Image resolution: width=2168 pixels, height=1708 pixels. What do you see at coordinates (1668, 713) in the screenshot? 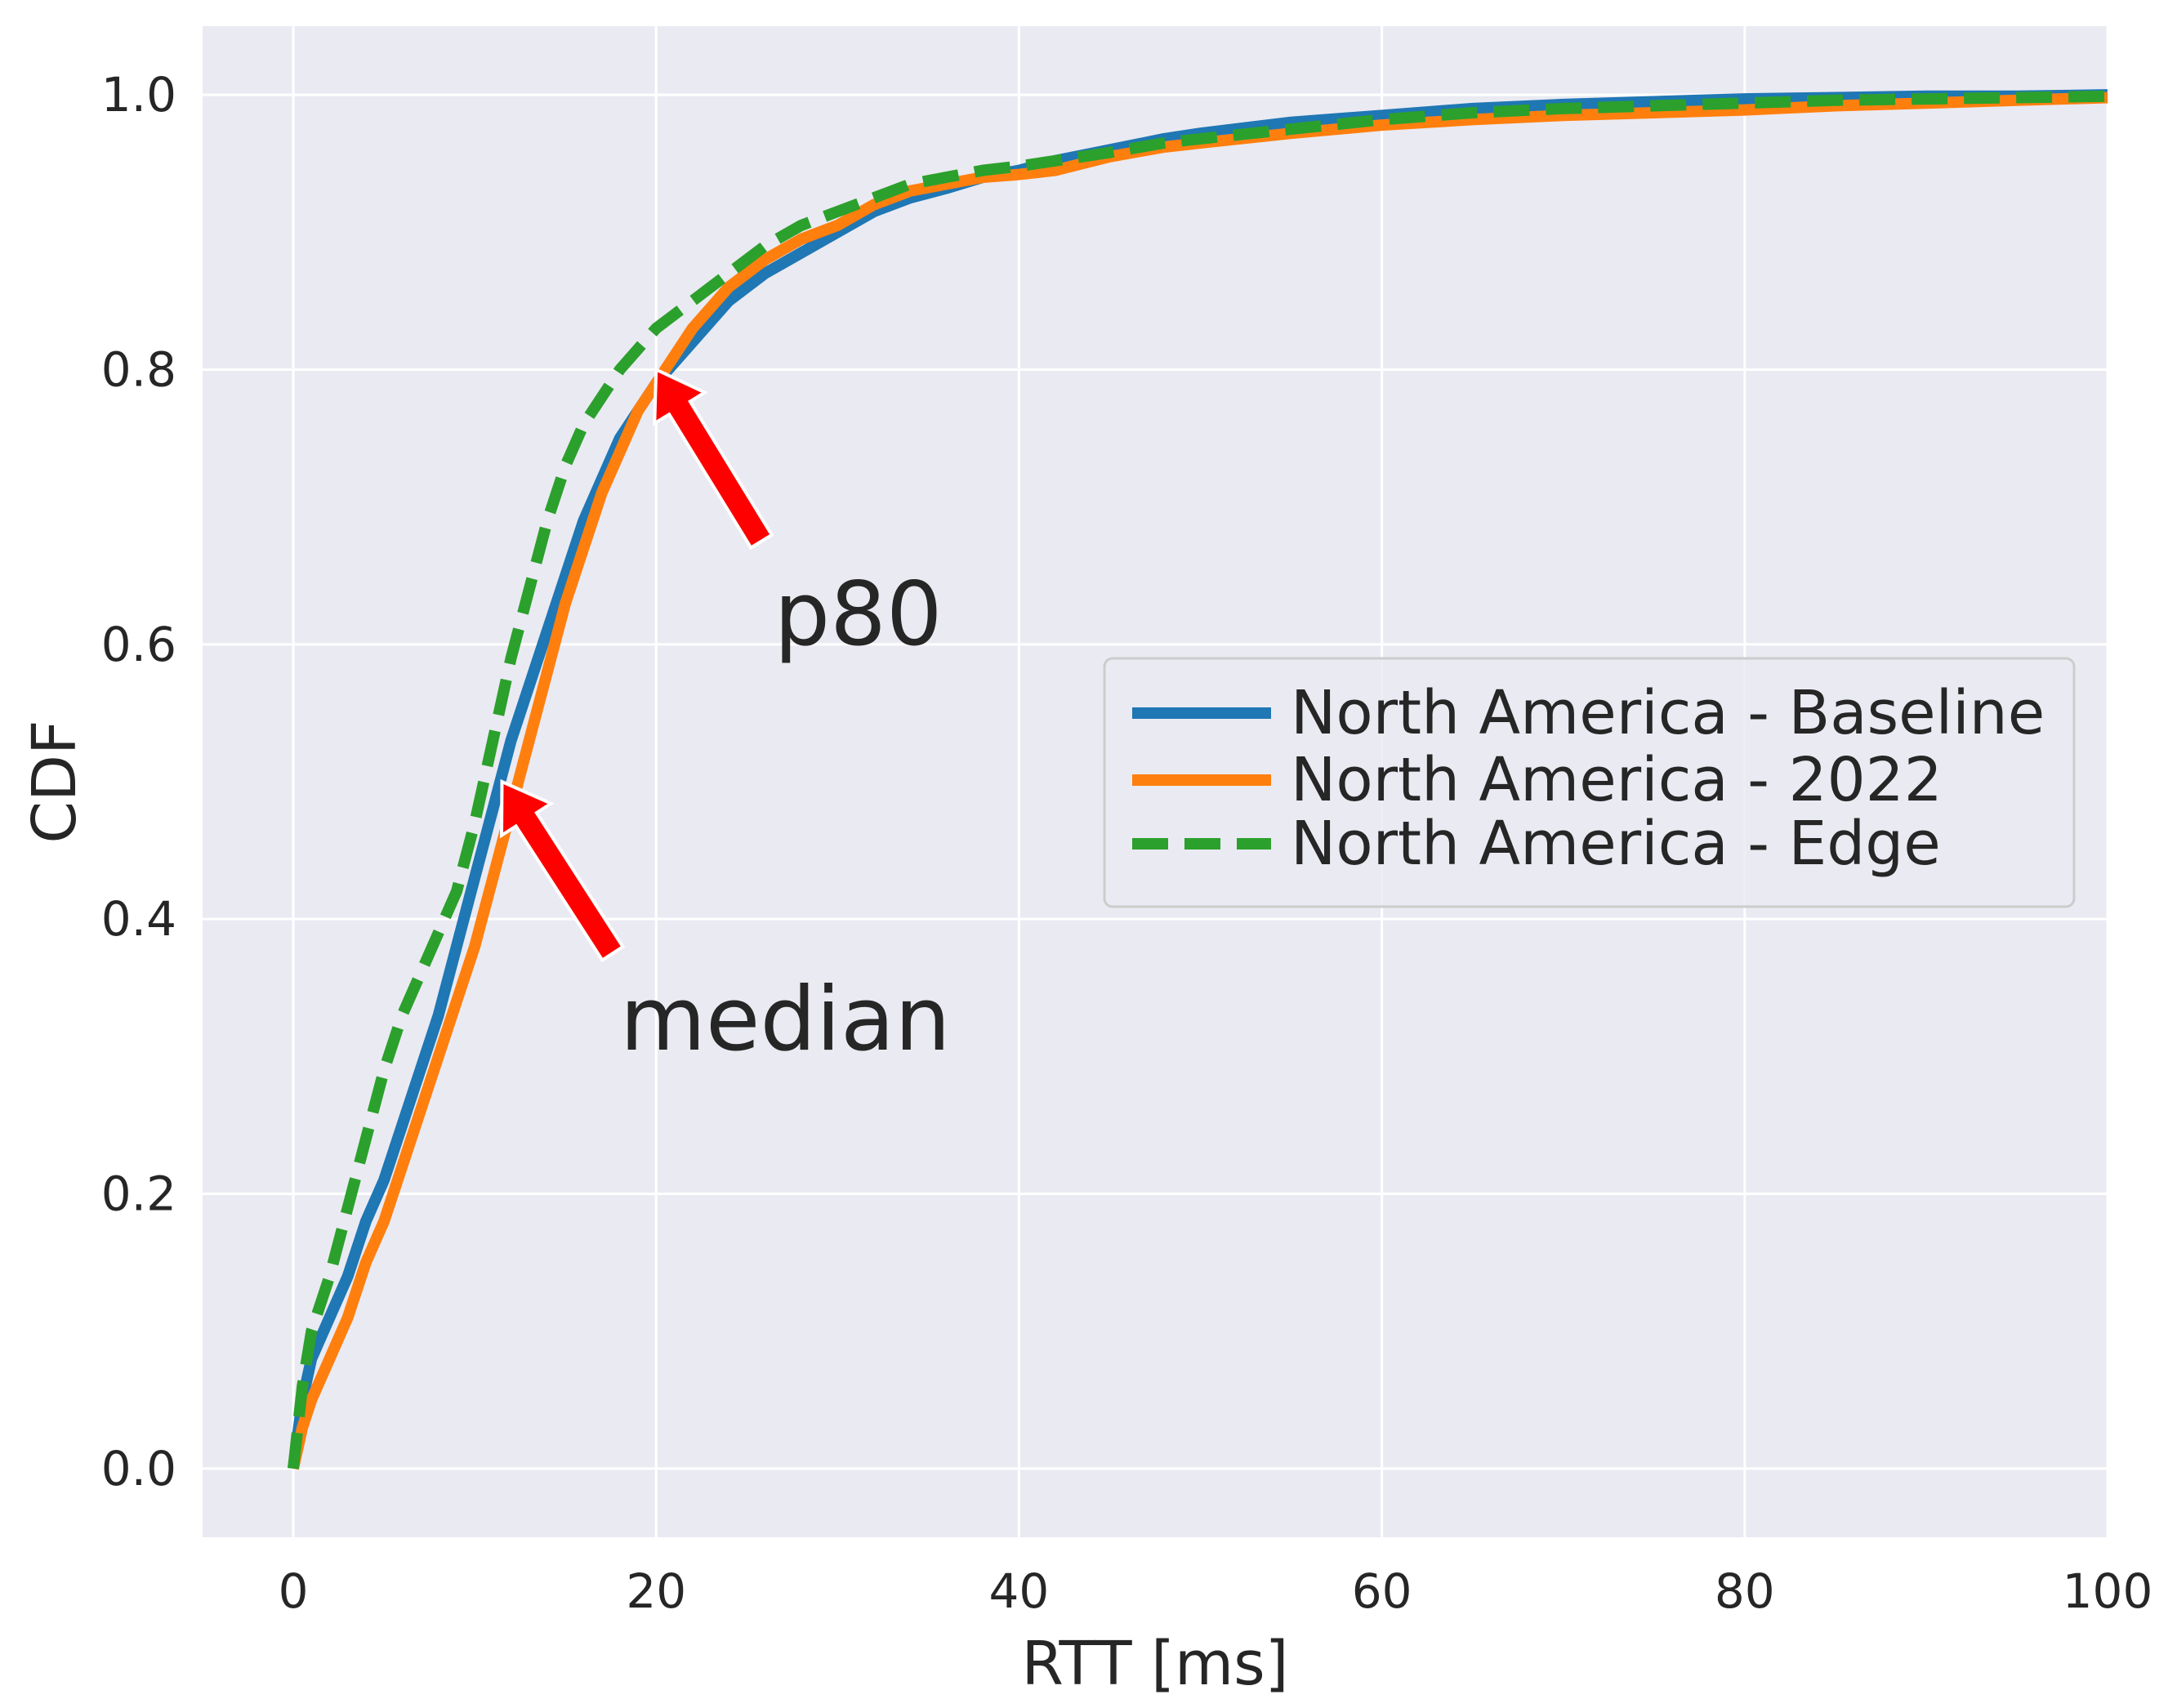
I see `legend-label-baseline: North America - Baseline` at bounding box center [1668, 713].